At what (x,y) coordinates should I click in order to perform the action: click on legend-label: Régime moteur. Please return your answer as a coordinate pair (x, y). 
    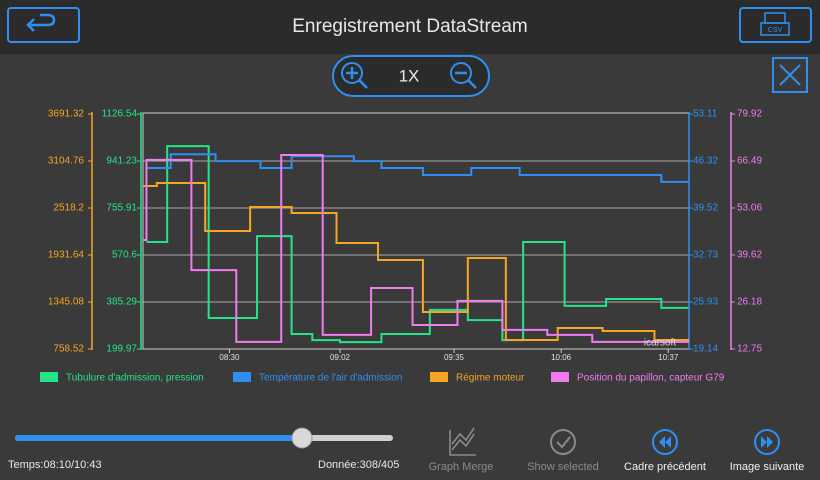
    Looking at the image, I should click on (490, 378).